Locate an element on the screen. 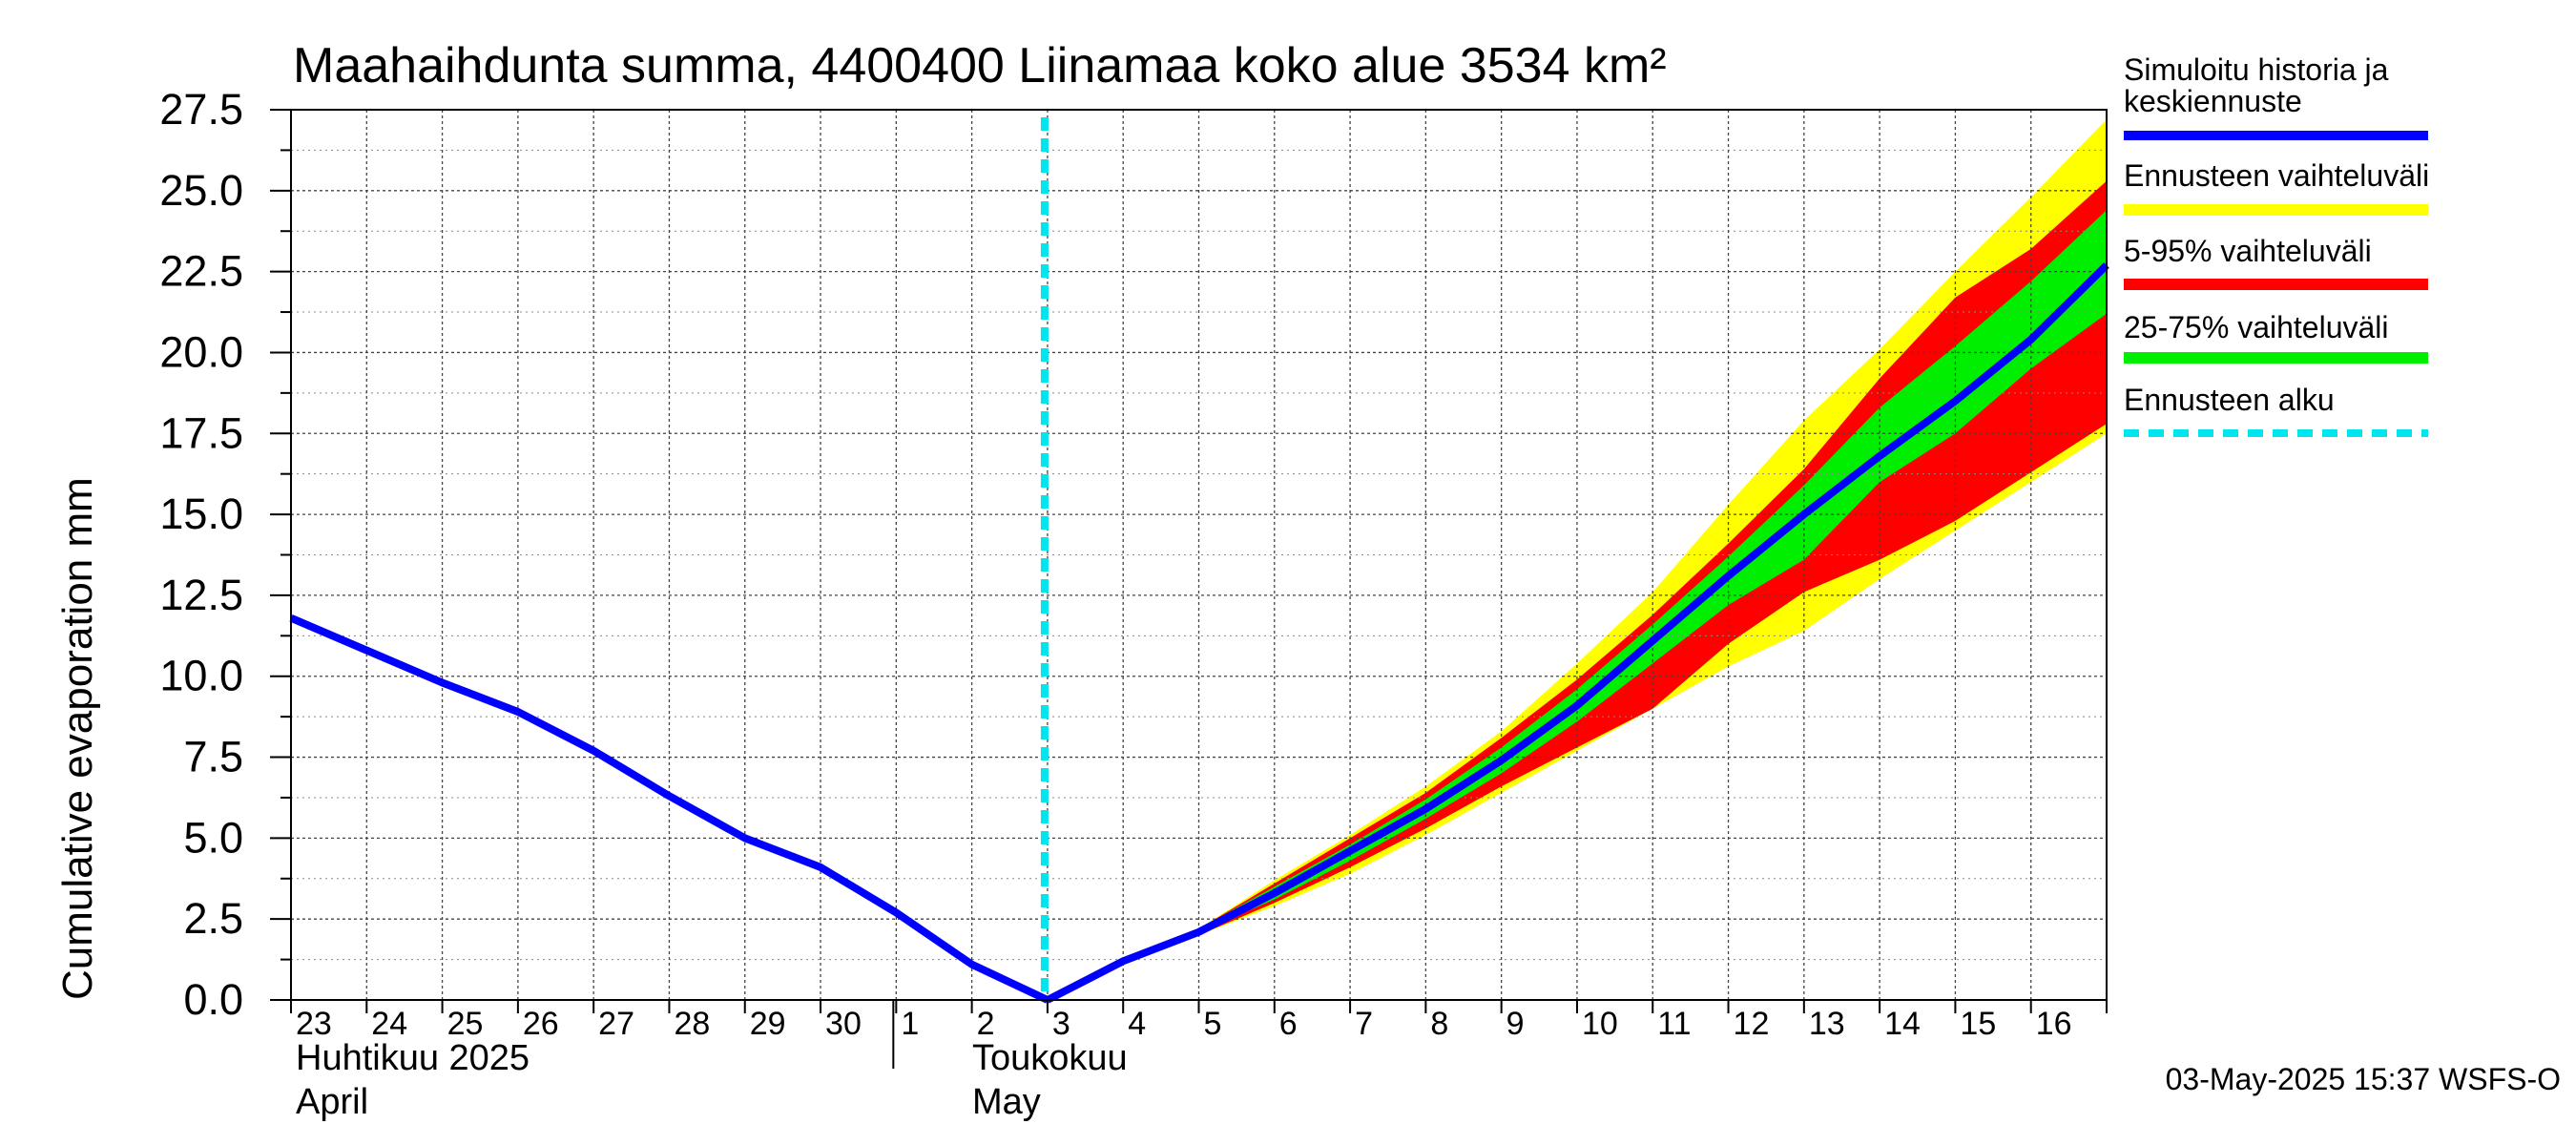  x-tick-label: 25 is located at coordinates (465, 1024).